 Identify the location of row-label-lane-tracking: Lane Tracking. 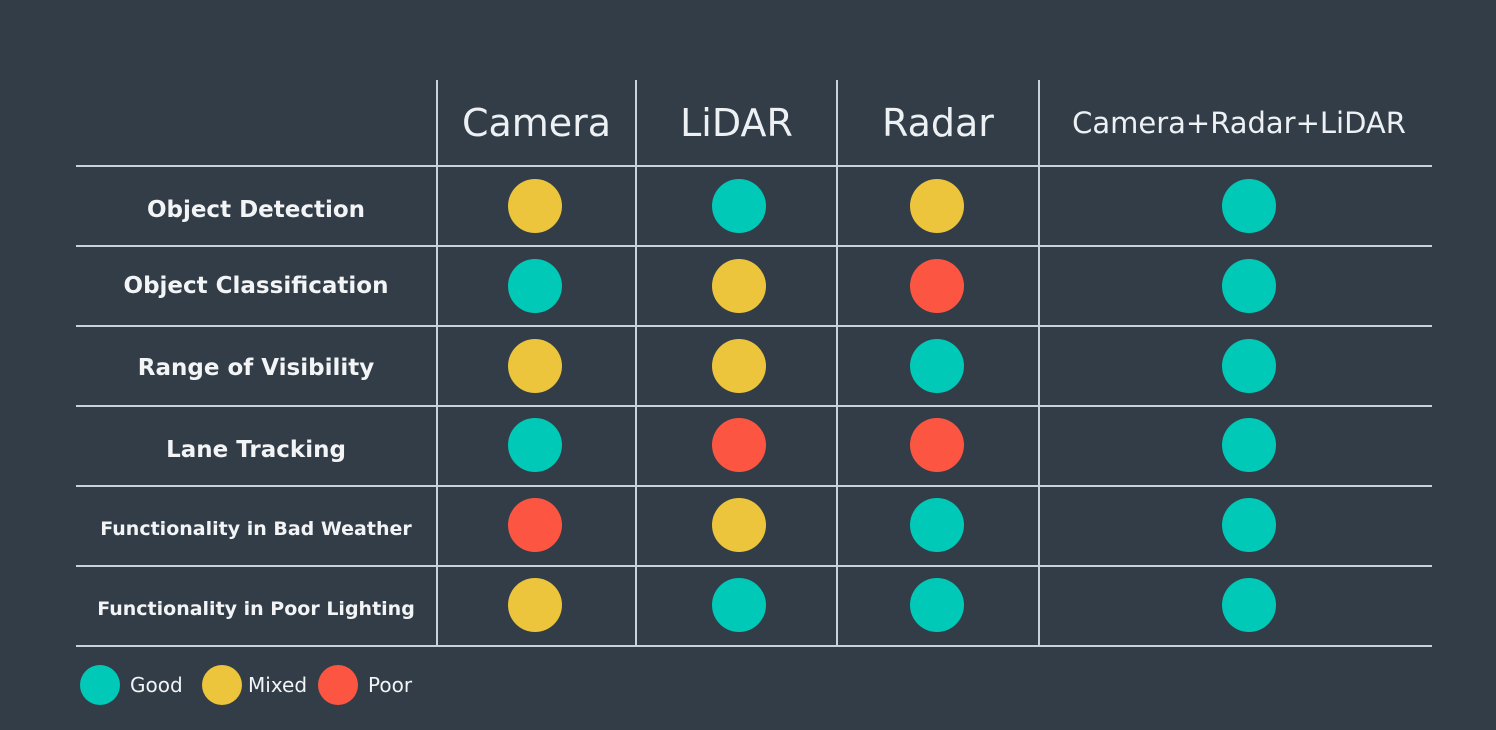
(256, 450).